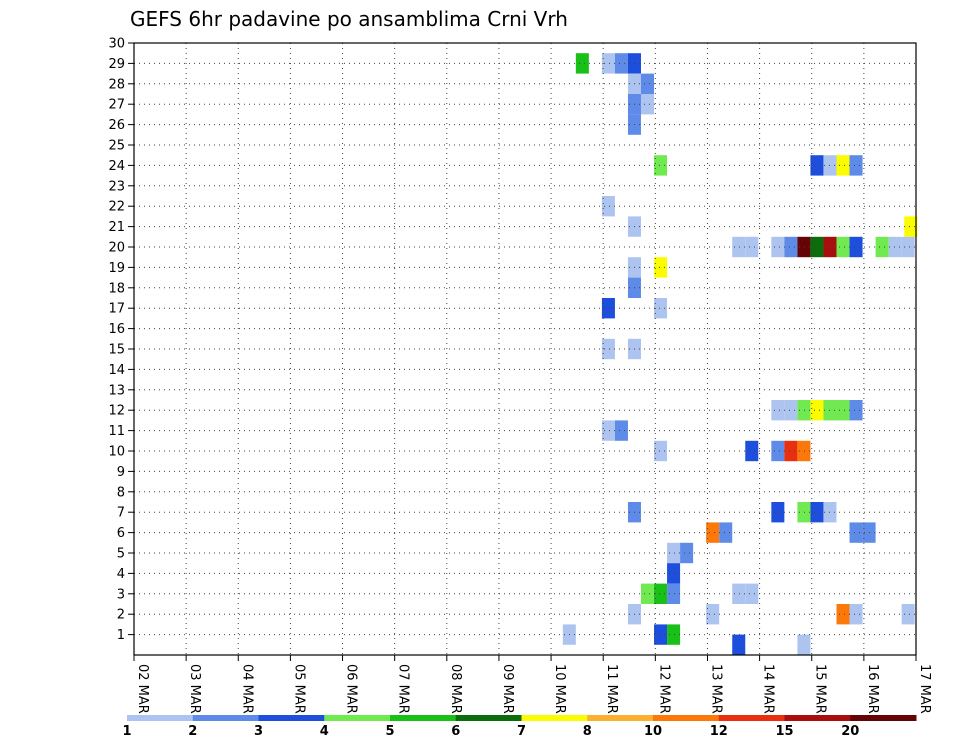 This screenshot has width=960, height=742. What do you see at coordinates (246, 689) in the screenshot?
I see `x-tick-label: 04 MAR` at bounding box center [246, 689].